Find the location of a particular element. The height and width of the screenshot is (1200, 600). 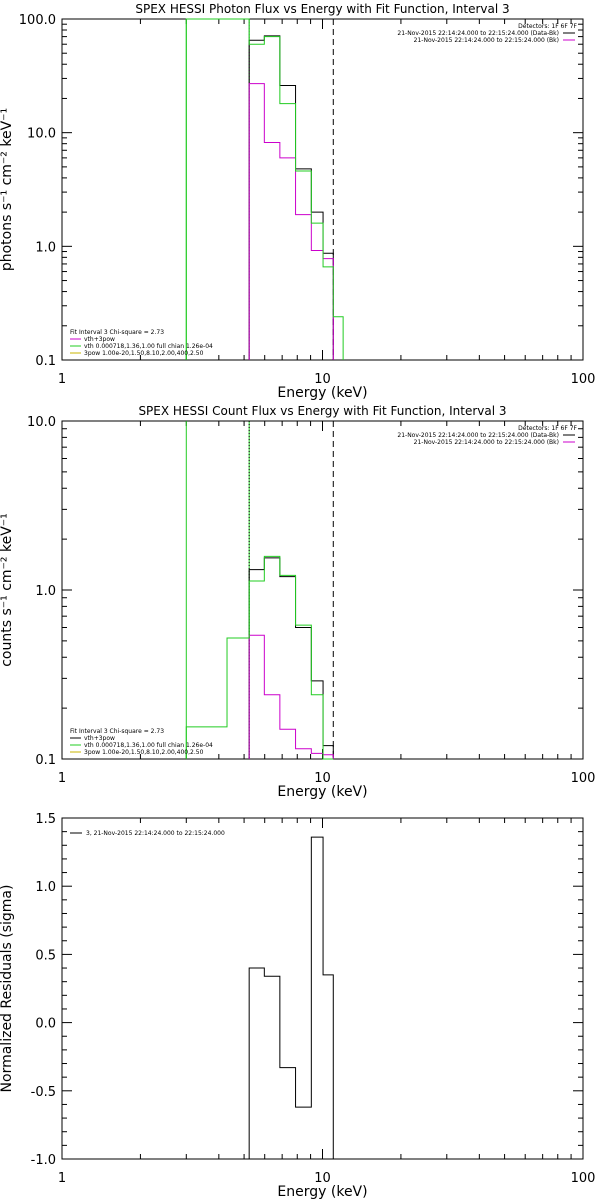

y-axis-label: counts s⁻¹ cm⁻² keV⁻¹ is located at coordinates (7, 590).